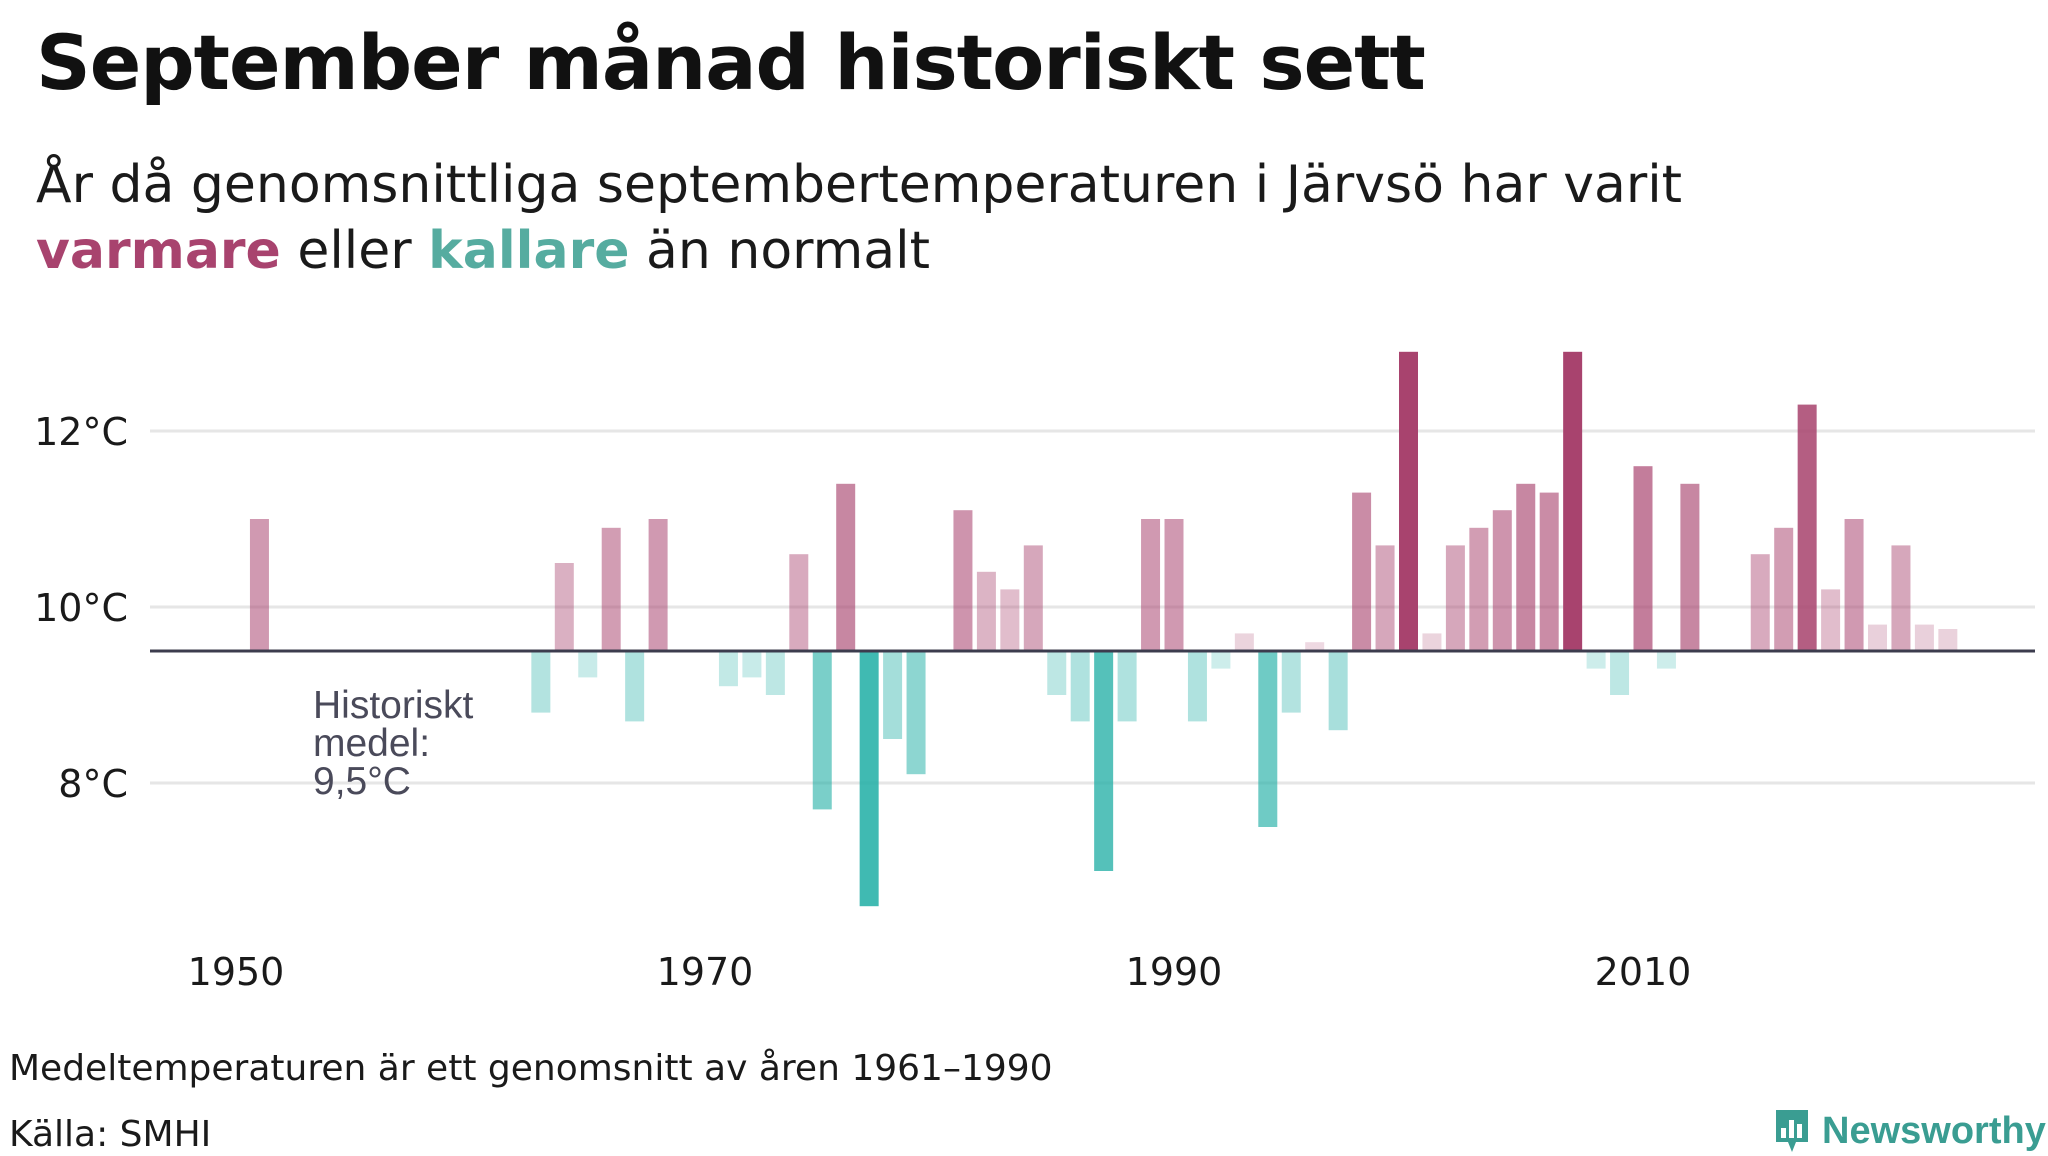 Image resolution: width=2048 pixels, height=1156 pixels. I want to click on baseline-annotation: Historiskt medel: 9,5°C, so click(393, 743).